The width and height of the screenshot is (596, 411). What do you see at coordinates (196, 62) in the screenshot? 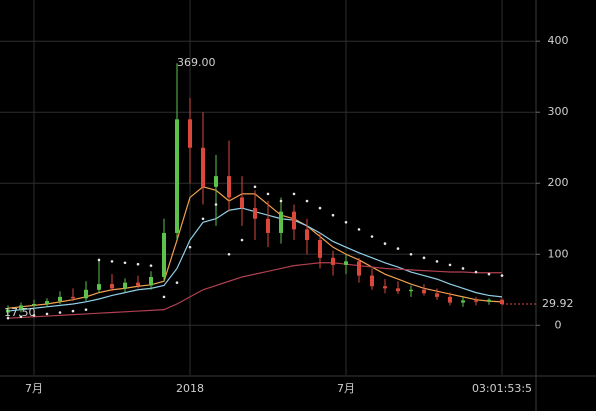
I see `high-label: 369.00` at bounding box center [196, 62].